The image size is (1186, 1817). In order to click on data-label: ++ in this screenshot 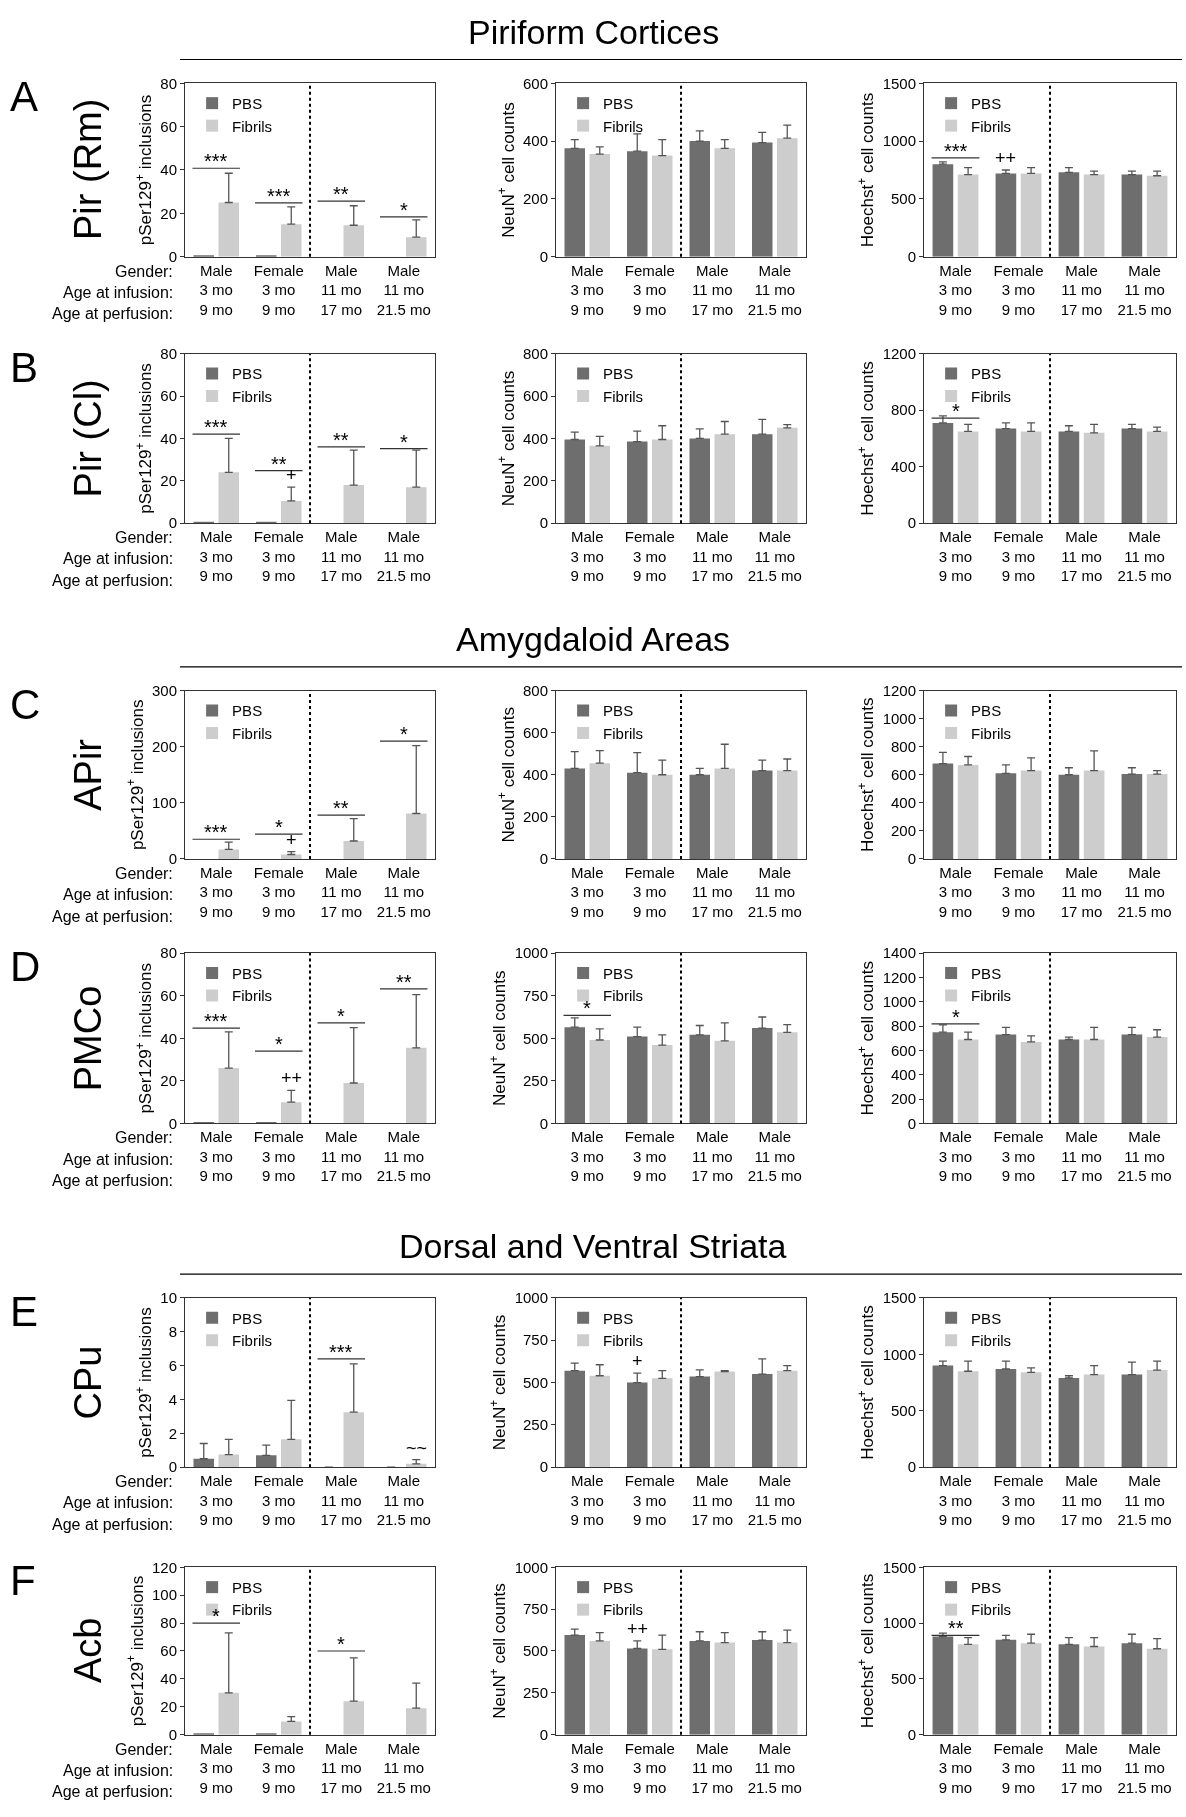, I will do `click(1006, 158)`.